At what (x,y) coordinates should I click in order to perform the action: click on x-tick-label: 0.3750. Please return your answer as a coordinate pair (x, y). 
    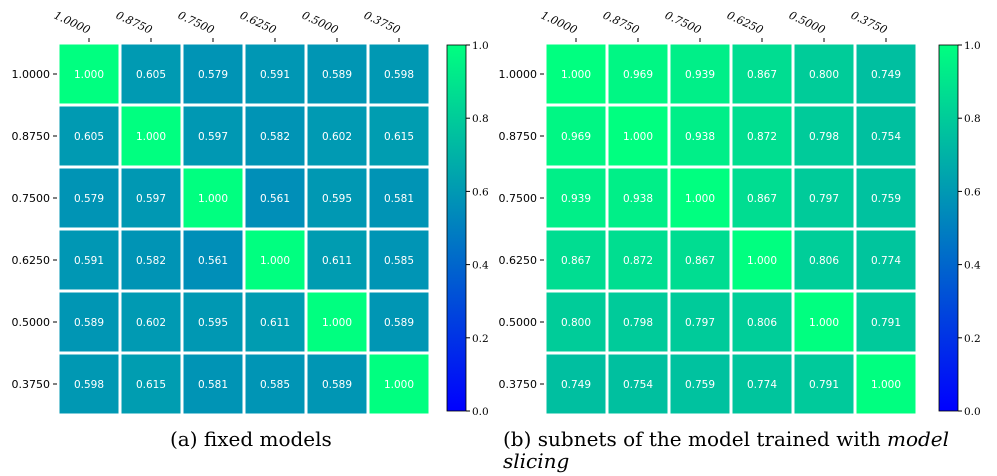
    Looking at the image, I should click on (382, 23).